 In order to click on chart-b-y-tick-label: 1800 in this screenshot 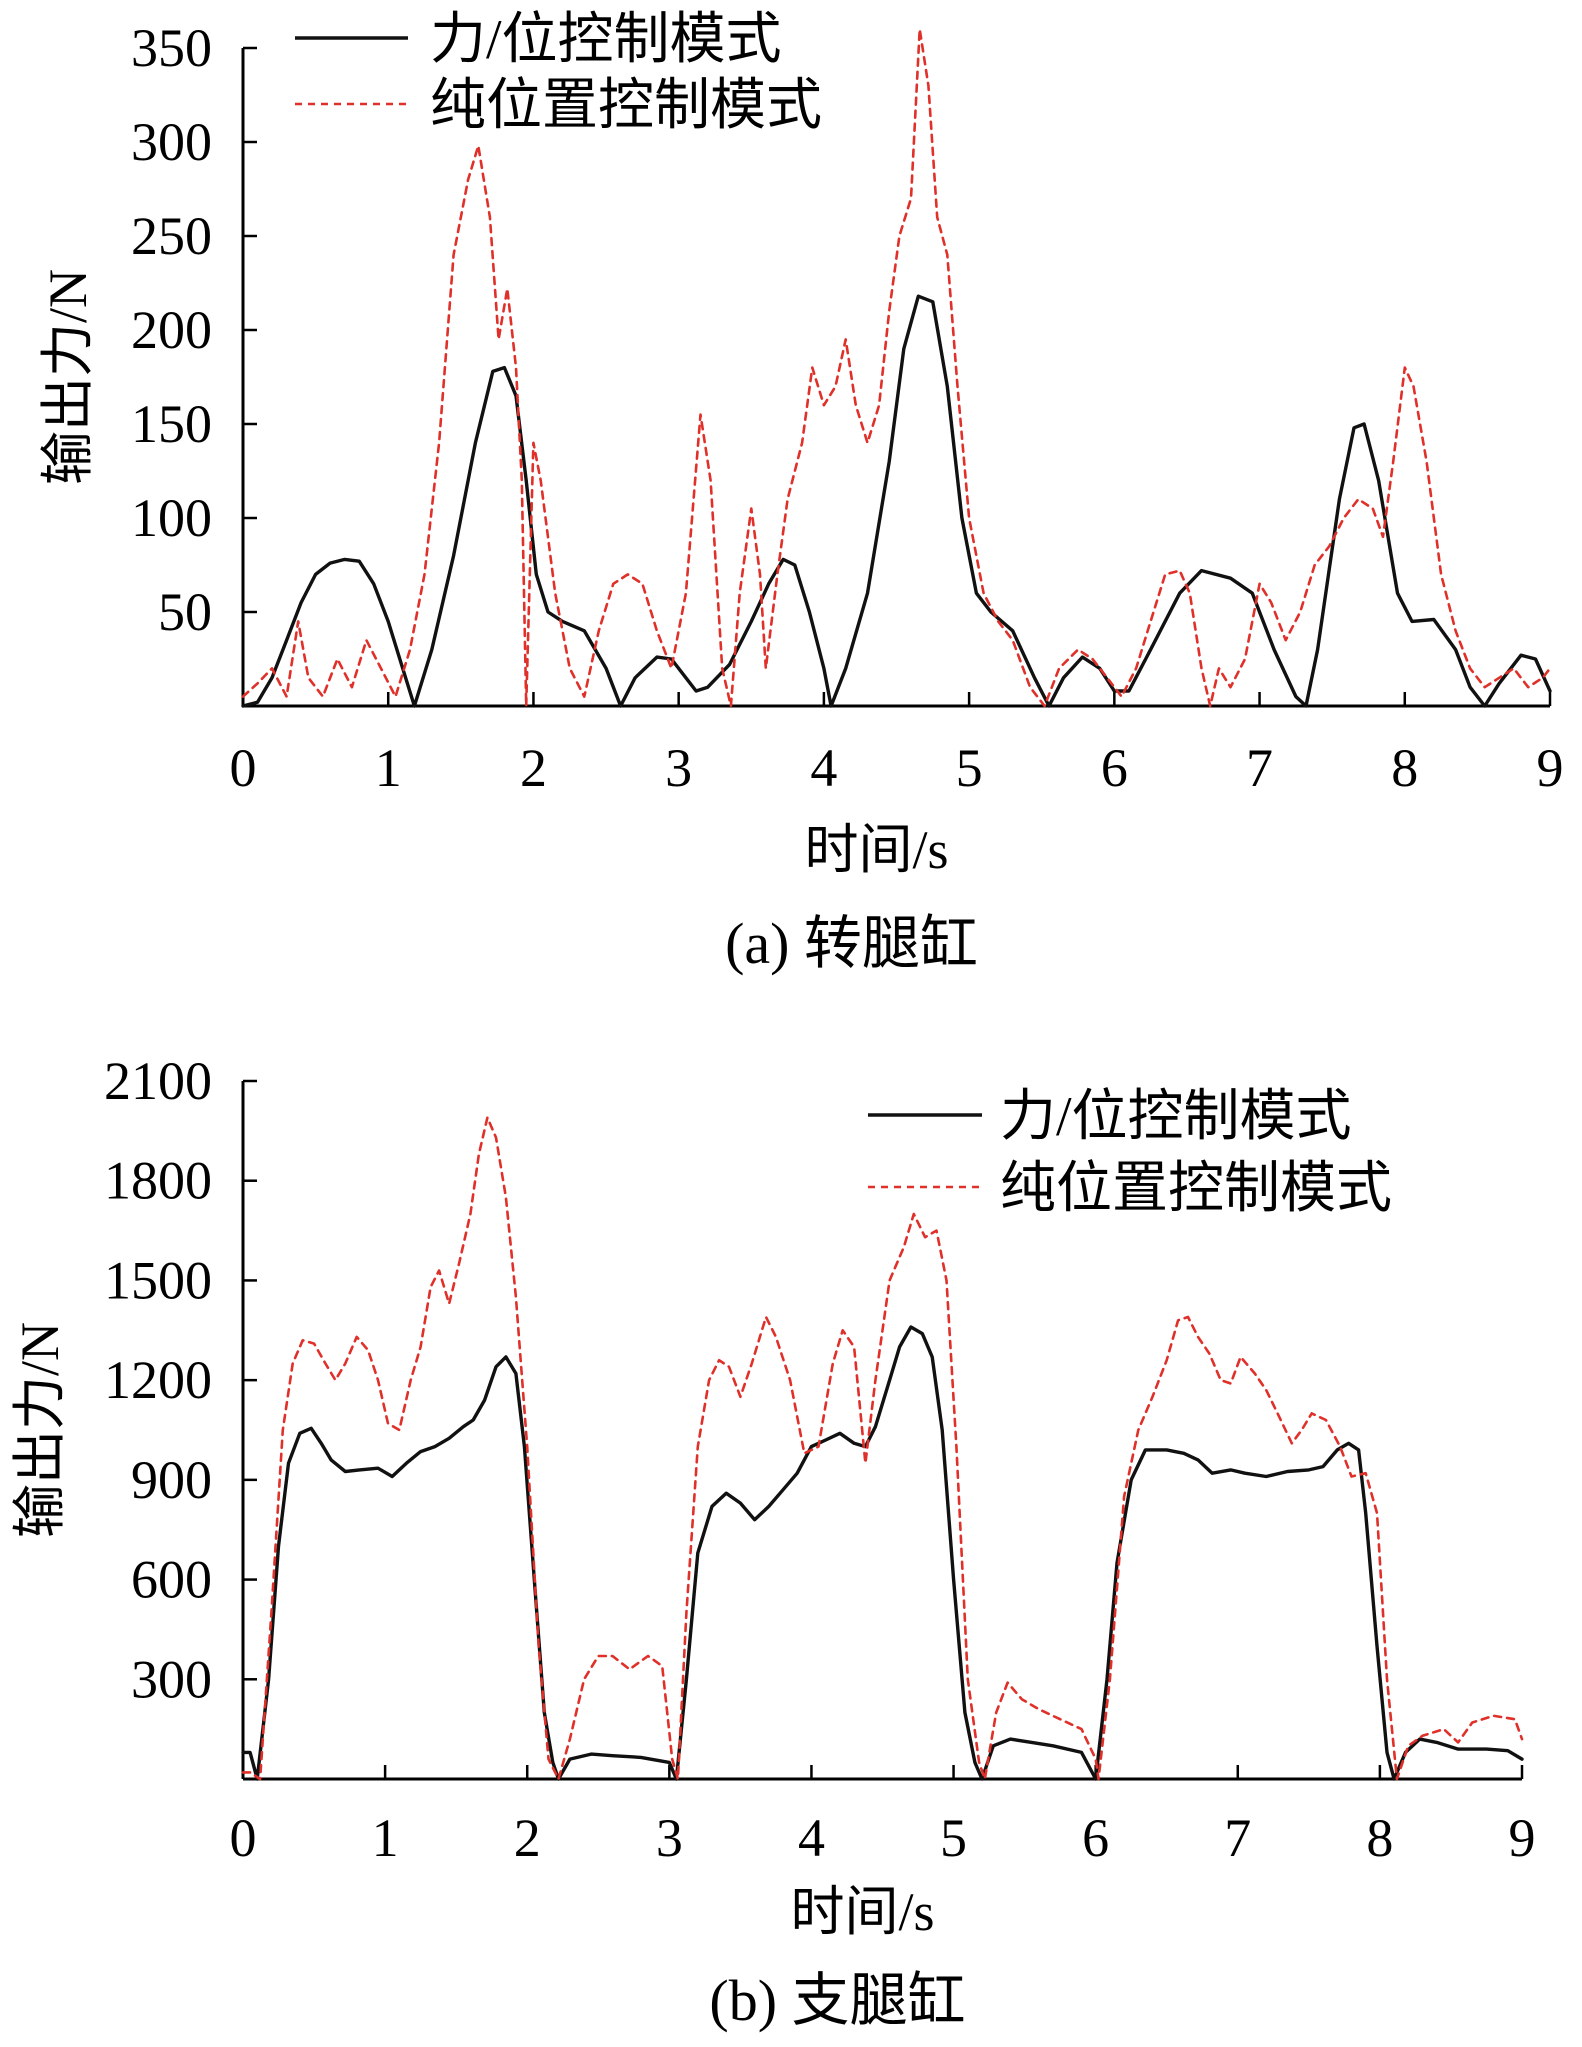, I will do `click(158, 1181)`.